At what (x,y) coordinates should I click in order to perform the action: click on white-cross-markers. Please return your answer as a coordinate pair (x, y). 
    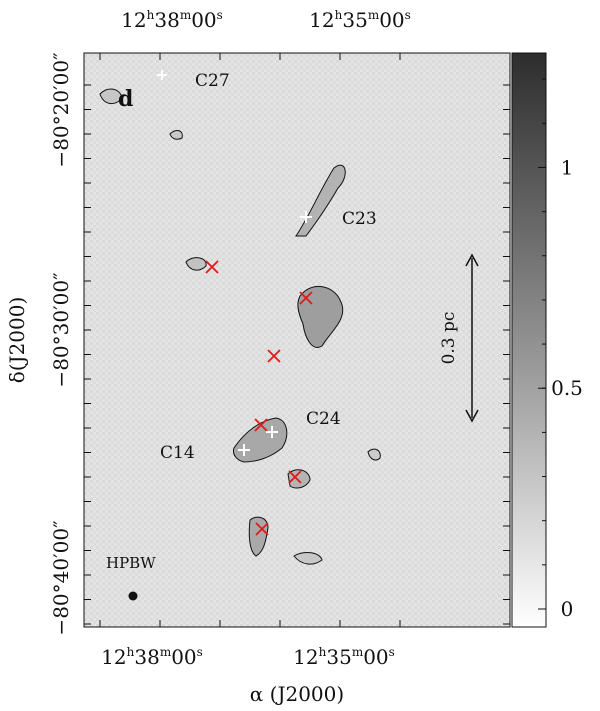
    Looking at the image, I should click on (234, 263).